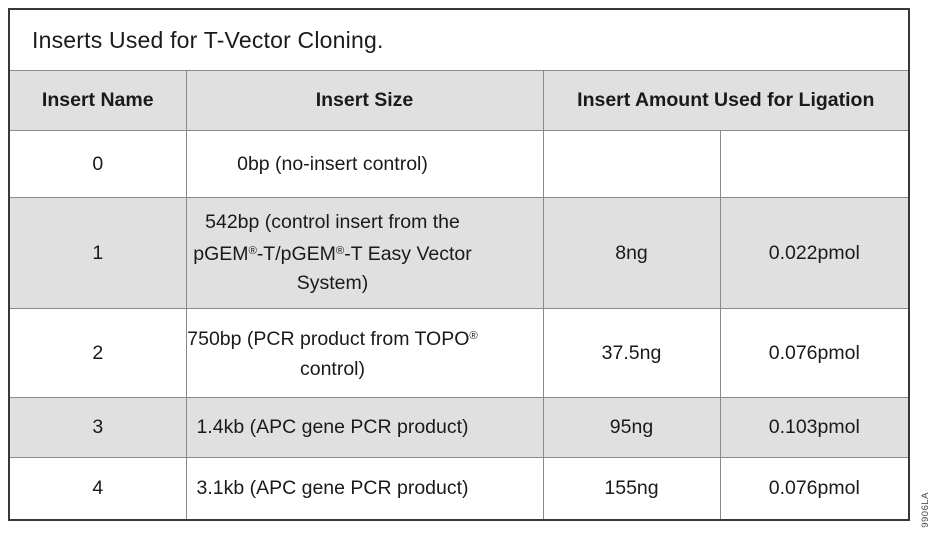 The image size is (932, 534). Describe the element at coordinates (97, 100) in the screenshot. I see `header-insert-name: Insert Name` at that location.